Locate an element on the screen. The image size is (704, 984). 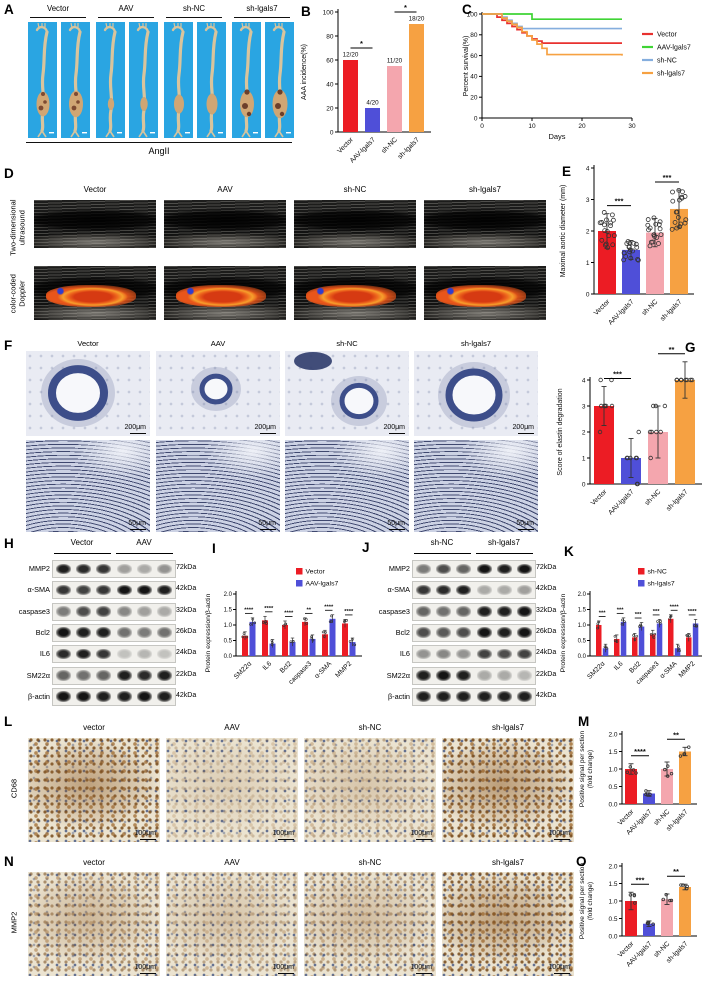
sig-label: *** is located at coordinates (640, 879).